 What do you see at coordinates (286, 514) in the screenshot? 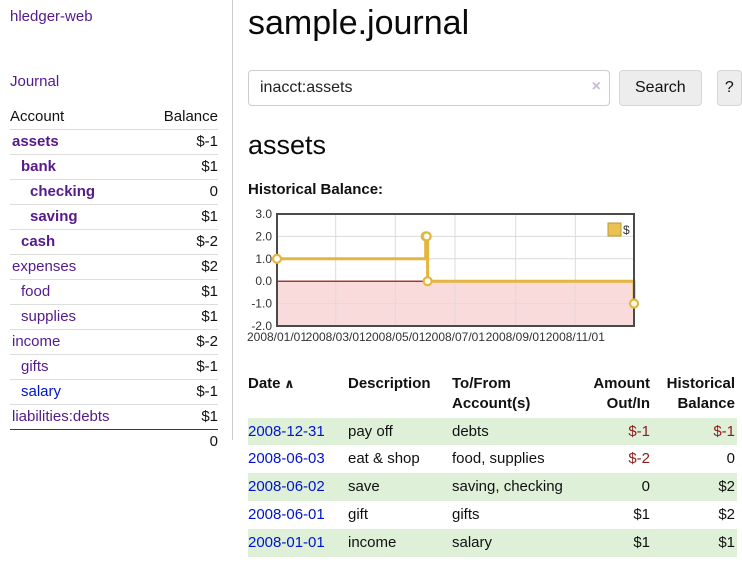
I see `txn-date-link: 2008-06-01` at bounding box center [286, 514].